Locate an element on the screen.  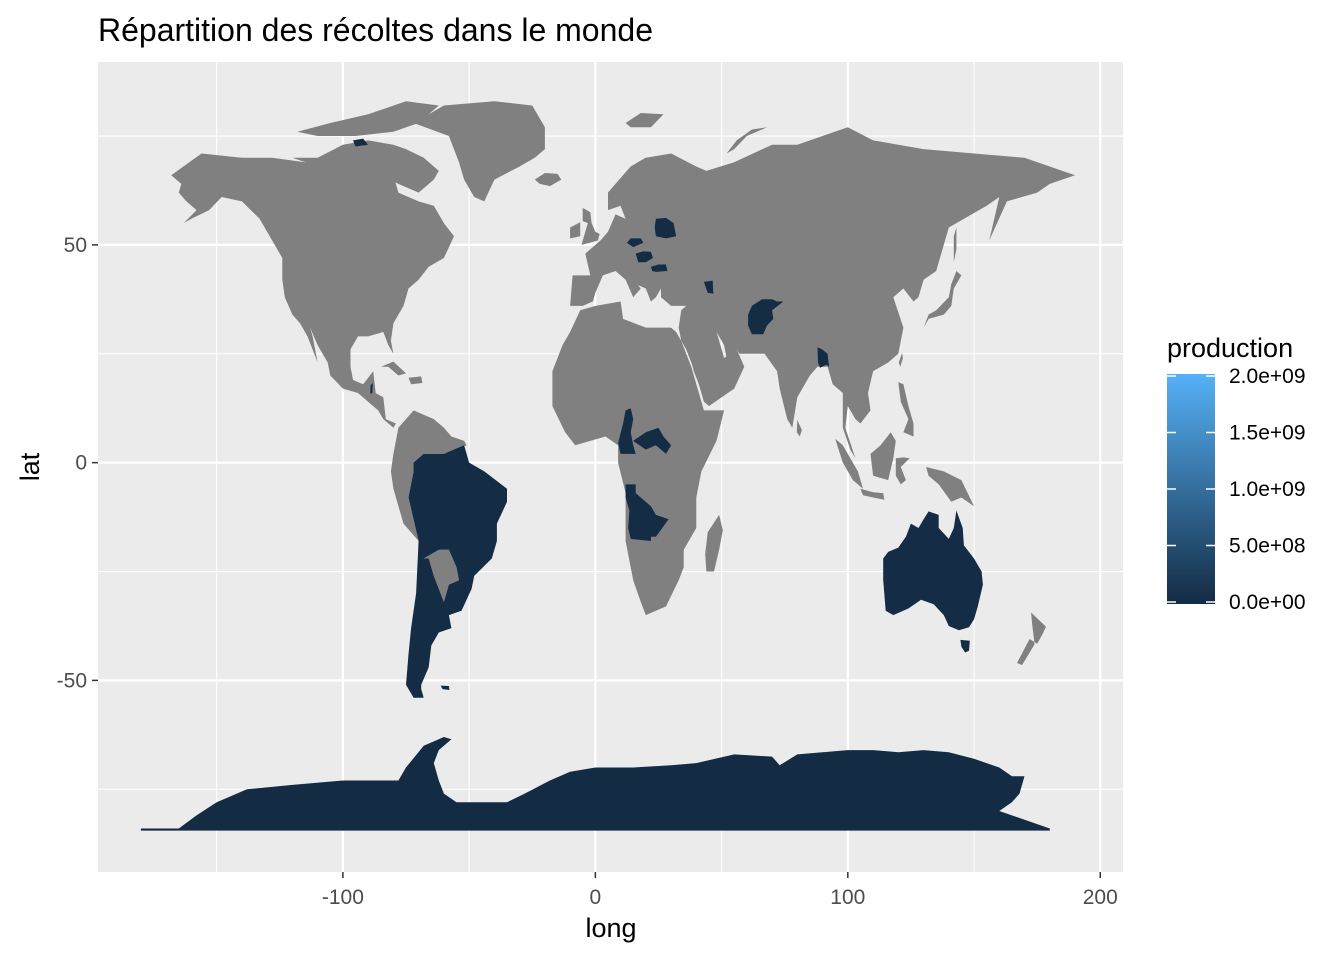
legend-tick-label: 1.5e+09 is located at coordinates (1267, 433).